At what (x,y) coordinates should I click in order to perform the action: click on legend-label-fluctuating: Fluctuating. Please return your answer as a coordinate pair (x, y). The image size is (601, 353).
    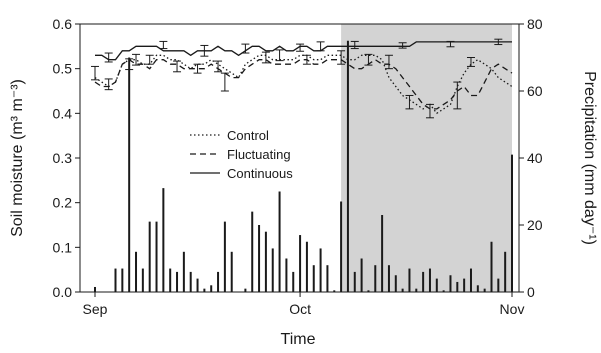
    Looking at the image, I should click on (259, 154).